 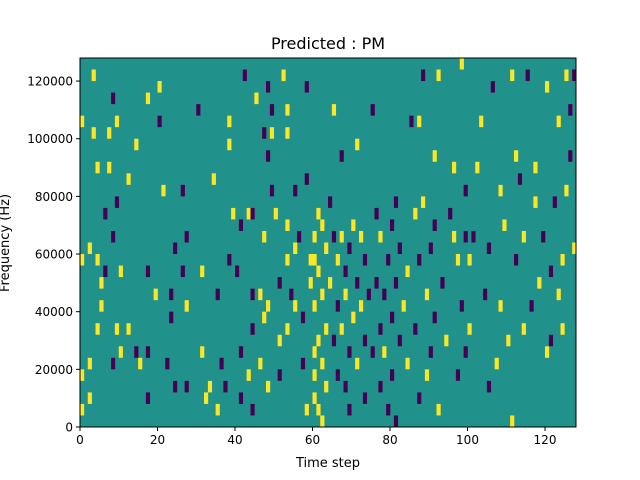 I want to click on x-axis-label: Time step, so click(x=327, y=463).